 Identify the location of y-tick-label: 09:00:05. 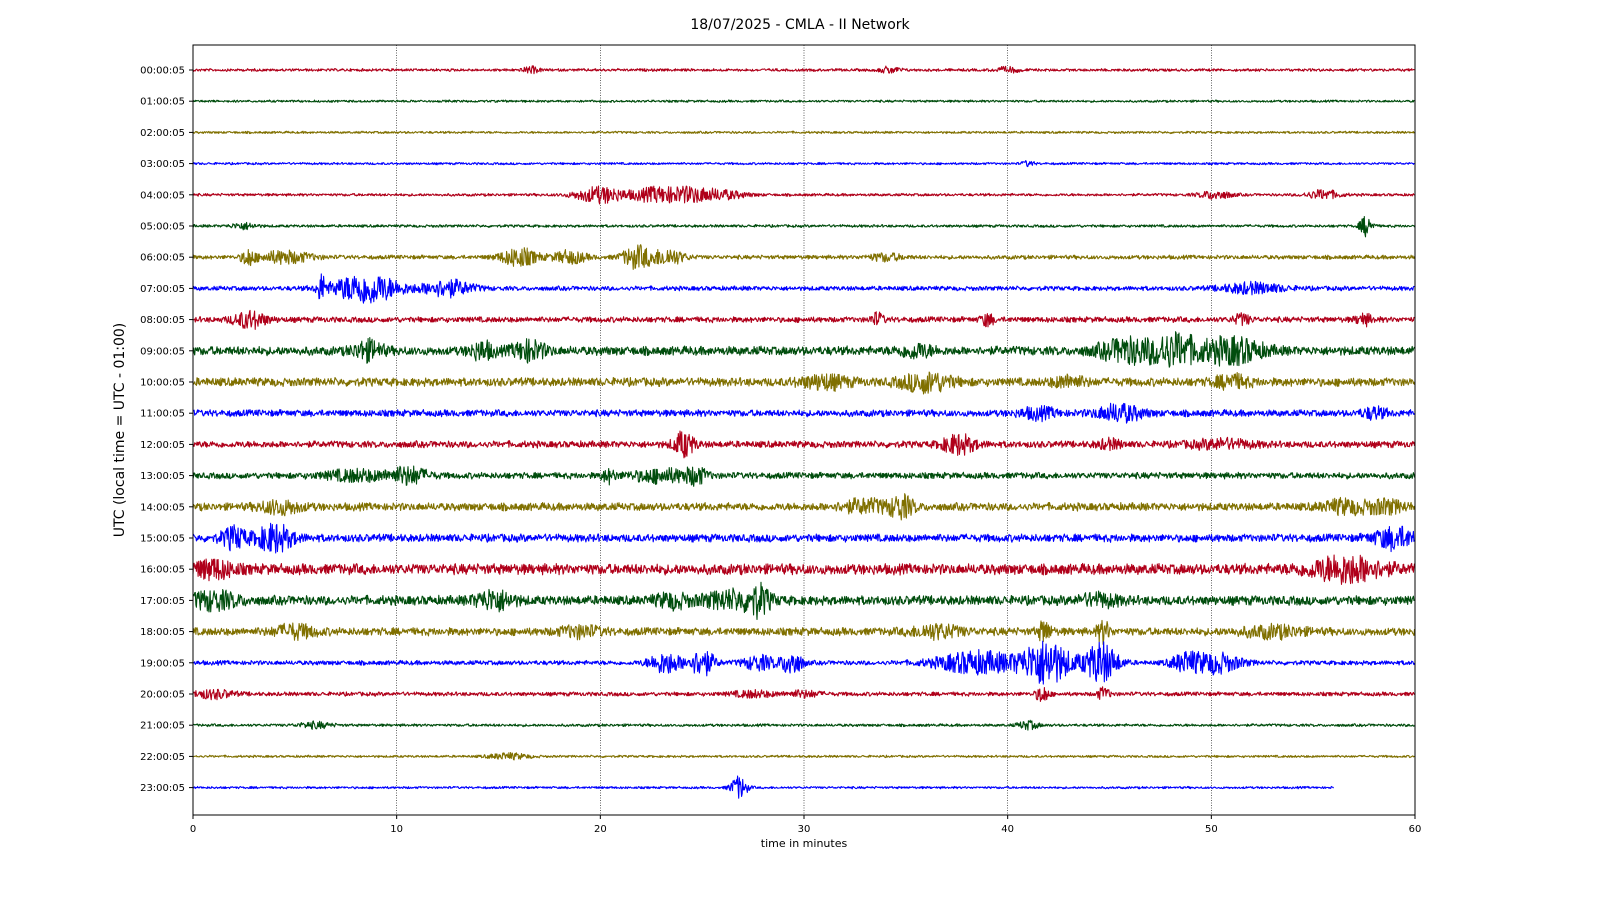
(162, 351).